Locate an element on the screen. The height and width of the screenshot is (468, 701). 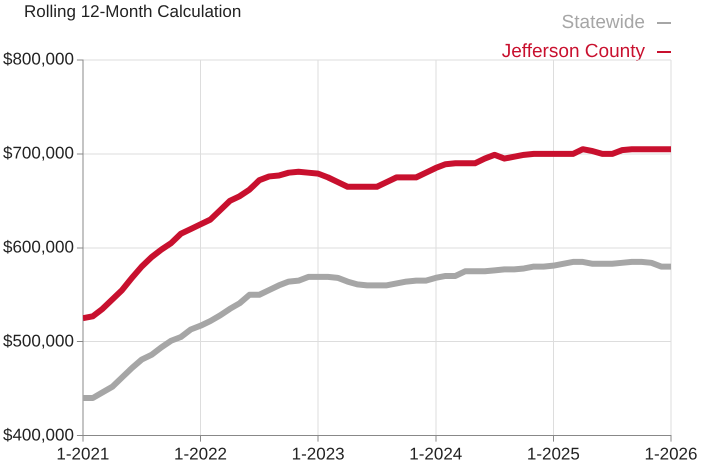
x-tick-label: 1-2022 is located at coordinates (200, 454).